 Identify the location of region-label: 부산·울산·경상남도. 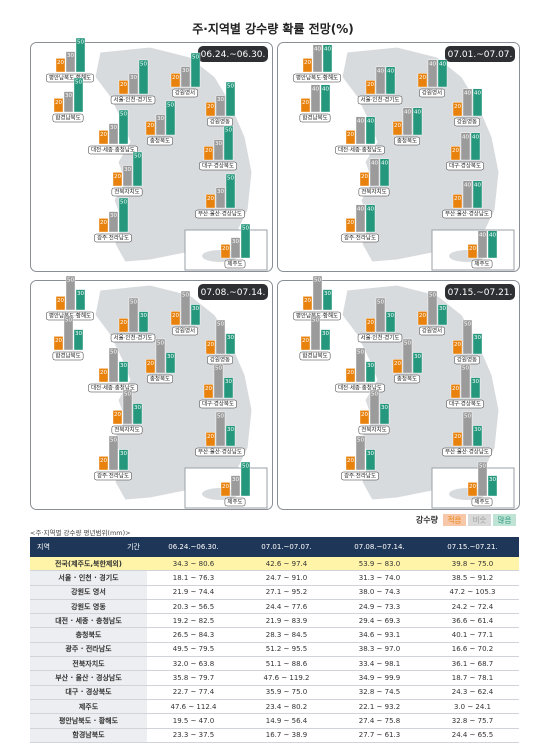
(467, 214).